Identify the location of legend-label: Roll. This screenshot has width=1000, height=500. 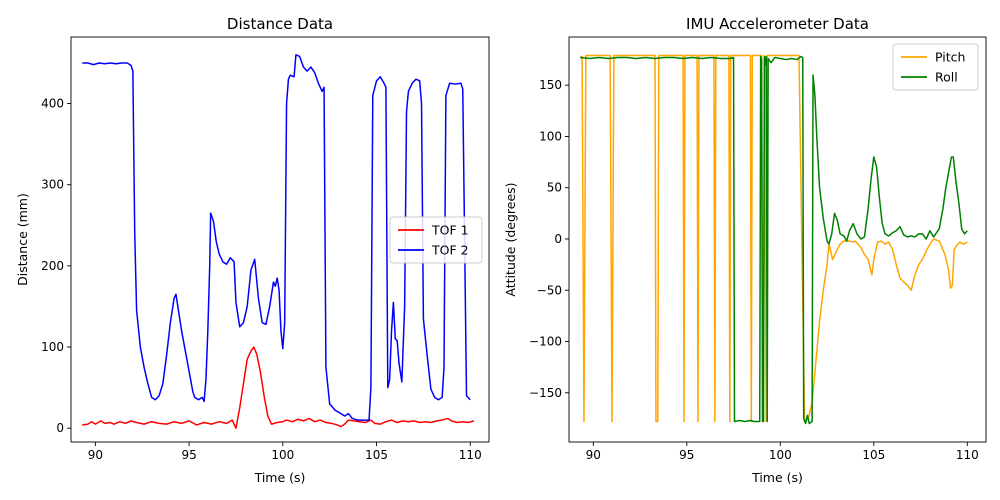
(946, 77).